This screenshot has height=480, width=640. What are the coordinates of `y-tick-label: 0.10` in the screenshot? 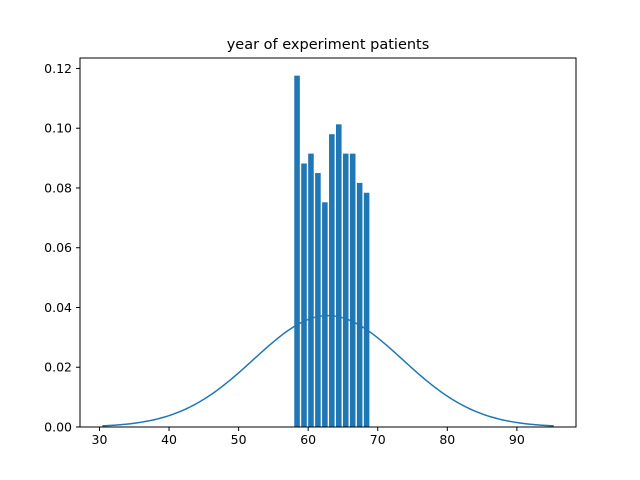 It's located at (58, 128).